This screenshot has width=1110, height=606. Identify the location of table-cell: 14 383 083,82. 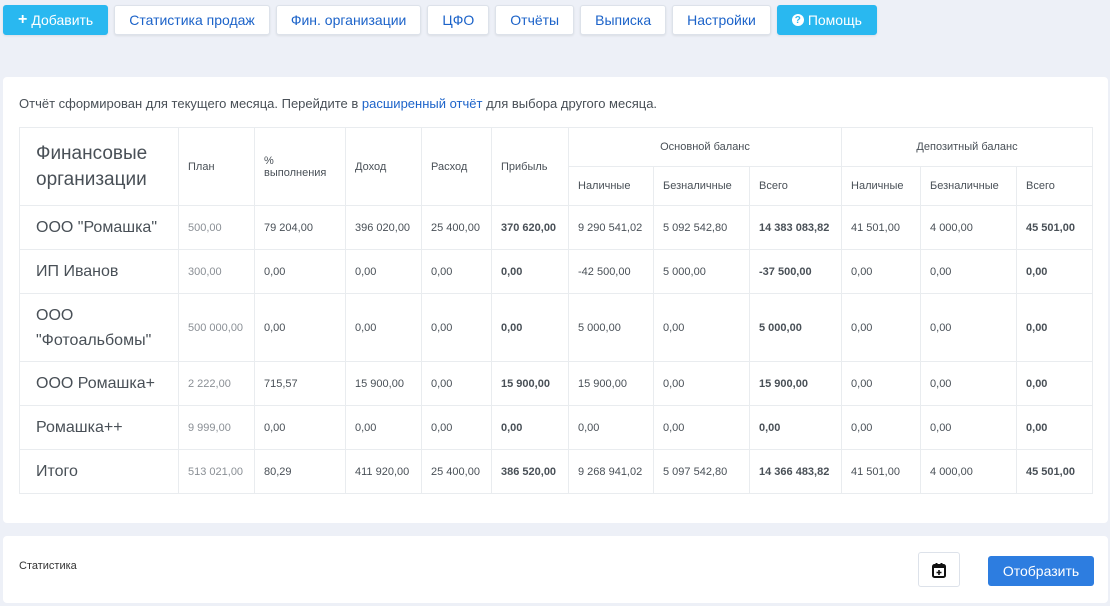
(795, 227).